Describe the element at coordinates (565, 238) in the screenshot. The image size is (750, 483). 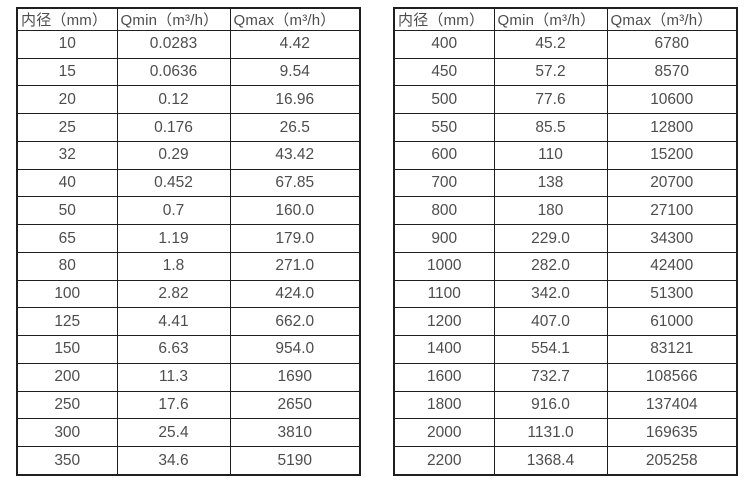
I see `table-row: 900 229.0 34300` at that location.